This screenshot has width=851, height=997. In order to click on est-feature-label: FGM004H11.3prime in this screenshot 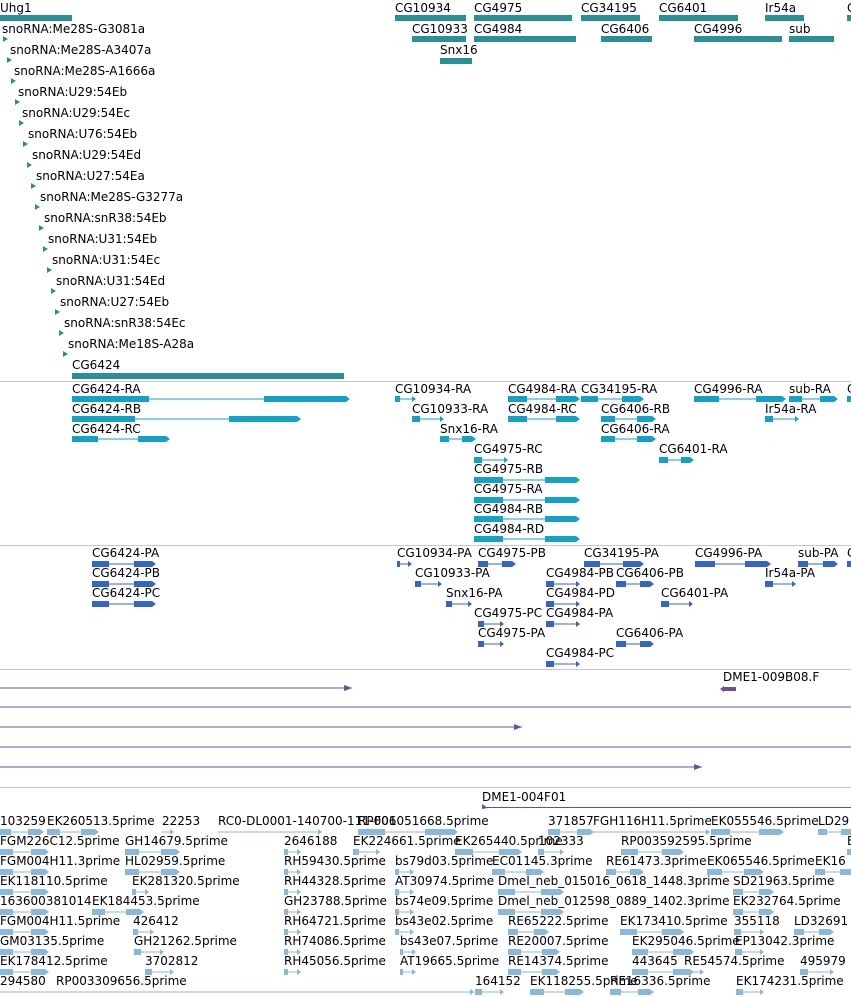, I will do `click(60, 861)`.